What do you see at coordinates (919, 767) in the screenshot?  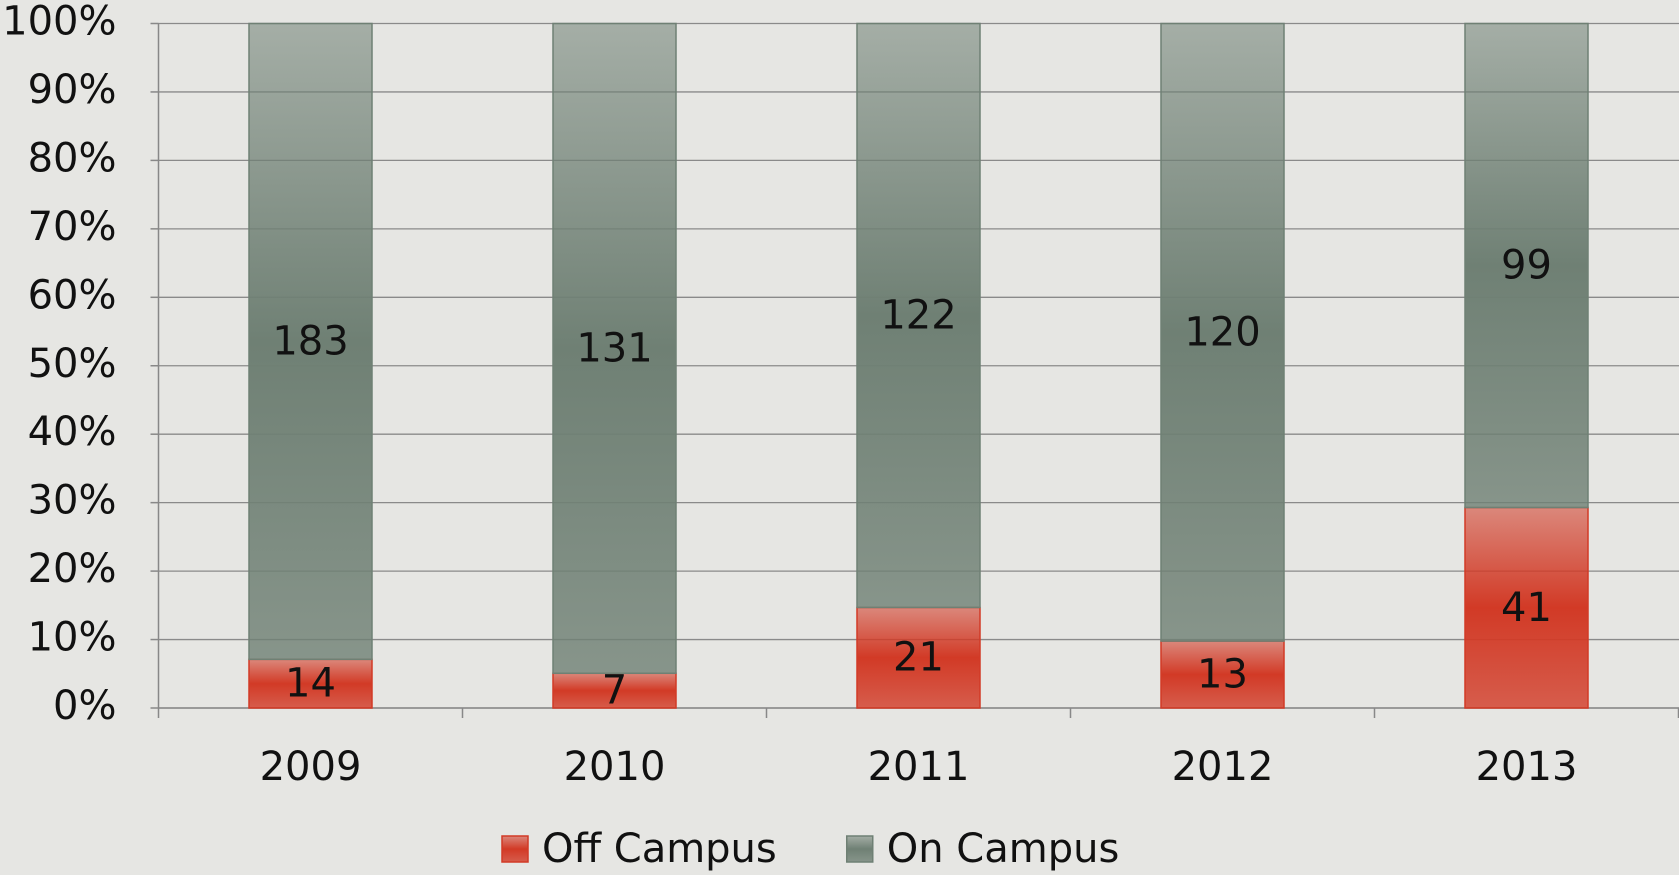 I see `x-tick-label: 2011` at bounding box center [919, 767].